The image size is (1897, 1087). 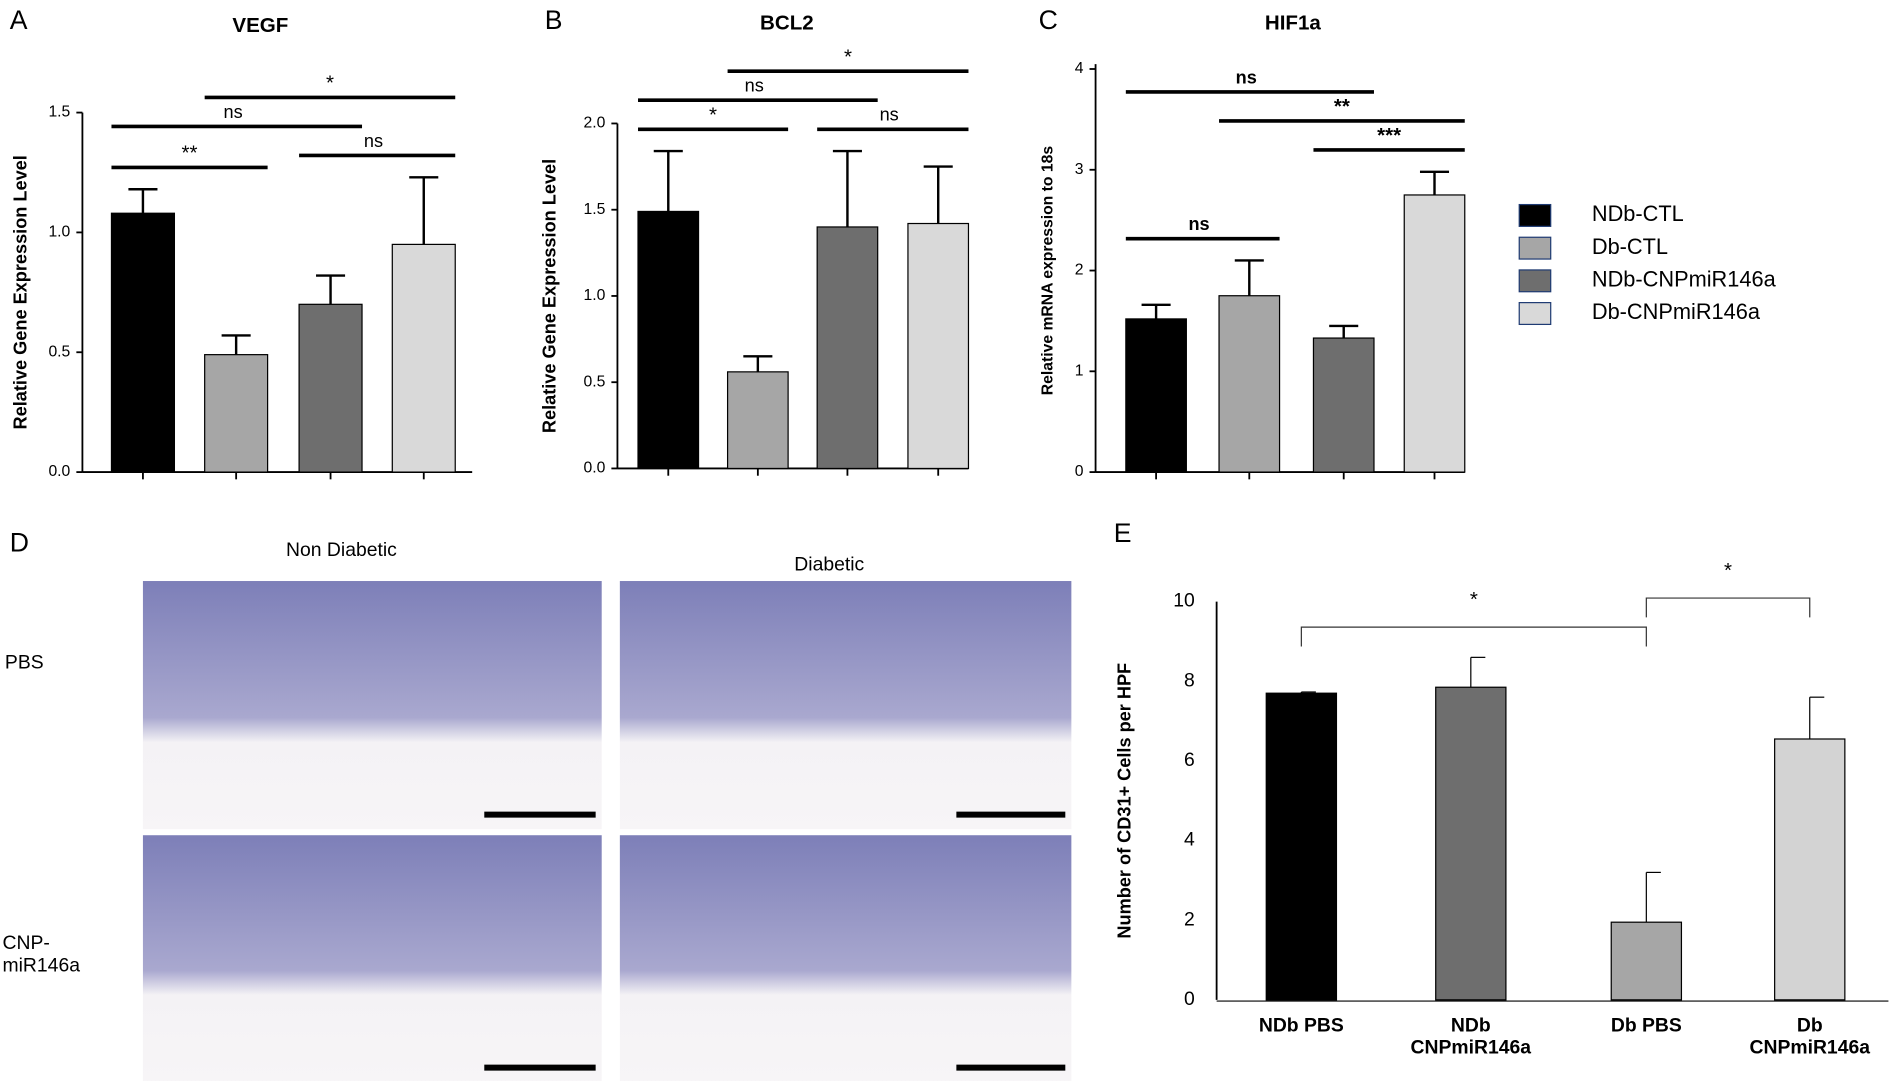 What do you see at coordinates (594, 123) in the screenshot?
I see `y-tick-label: 2.0` at bounding box center [594, 123].